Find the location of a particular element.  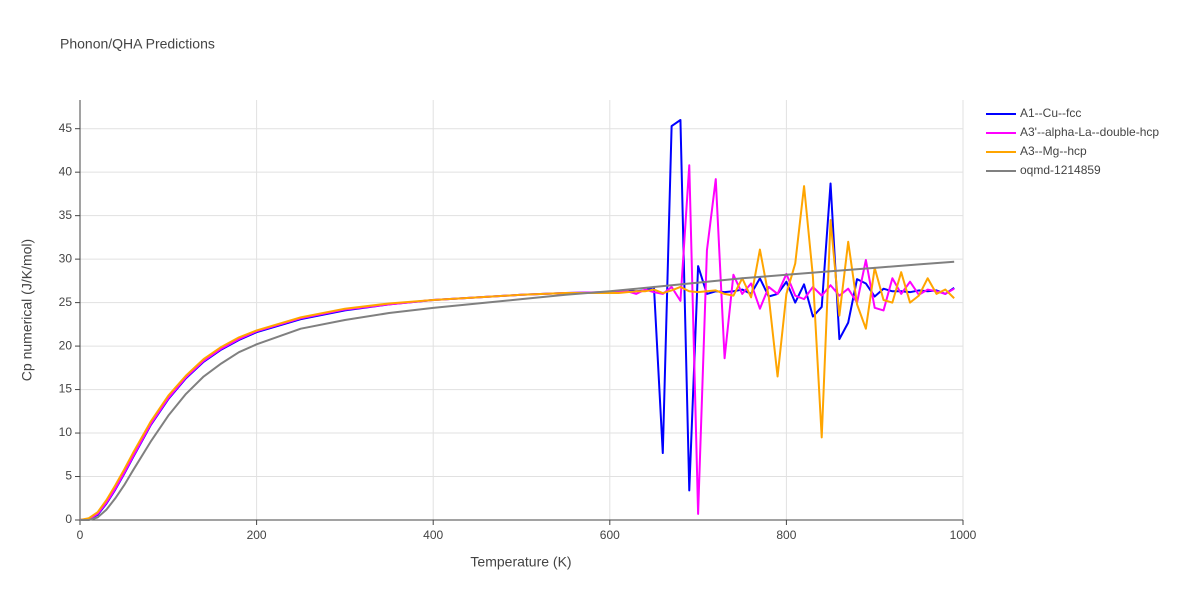

y-tick-label: 15 is located at coordinates (66, 389).